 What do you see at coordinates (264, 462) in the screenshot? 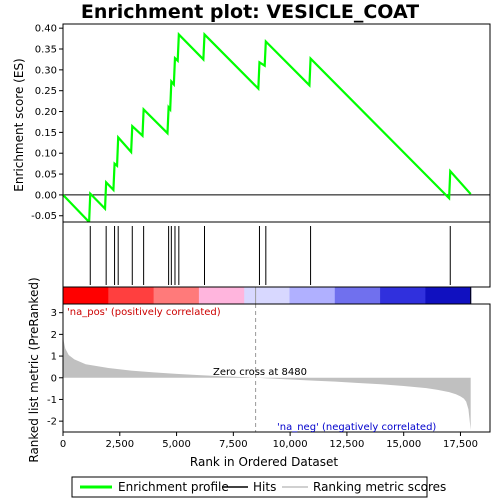
I see `x-axis-label: Rank in Ordered Dataset` at bounding box center [264, 462].